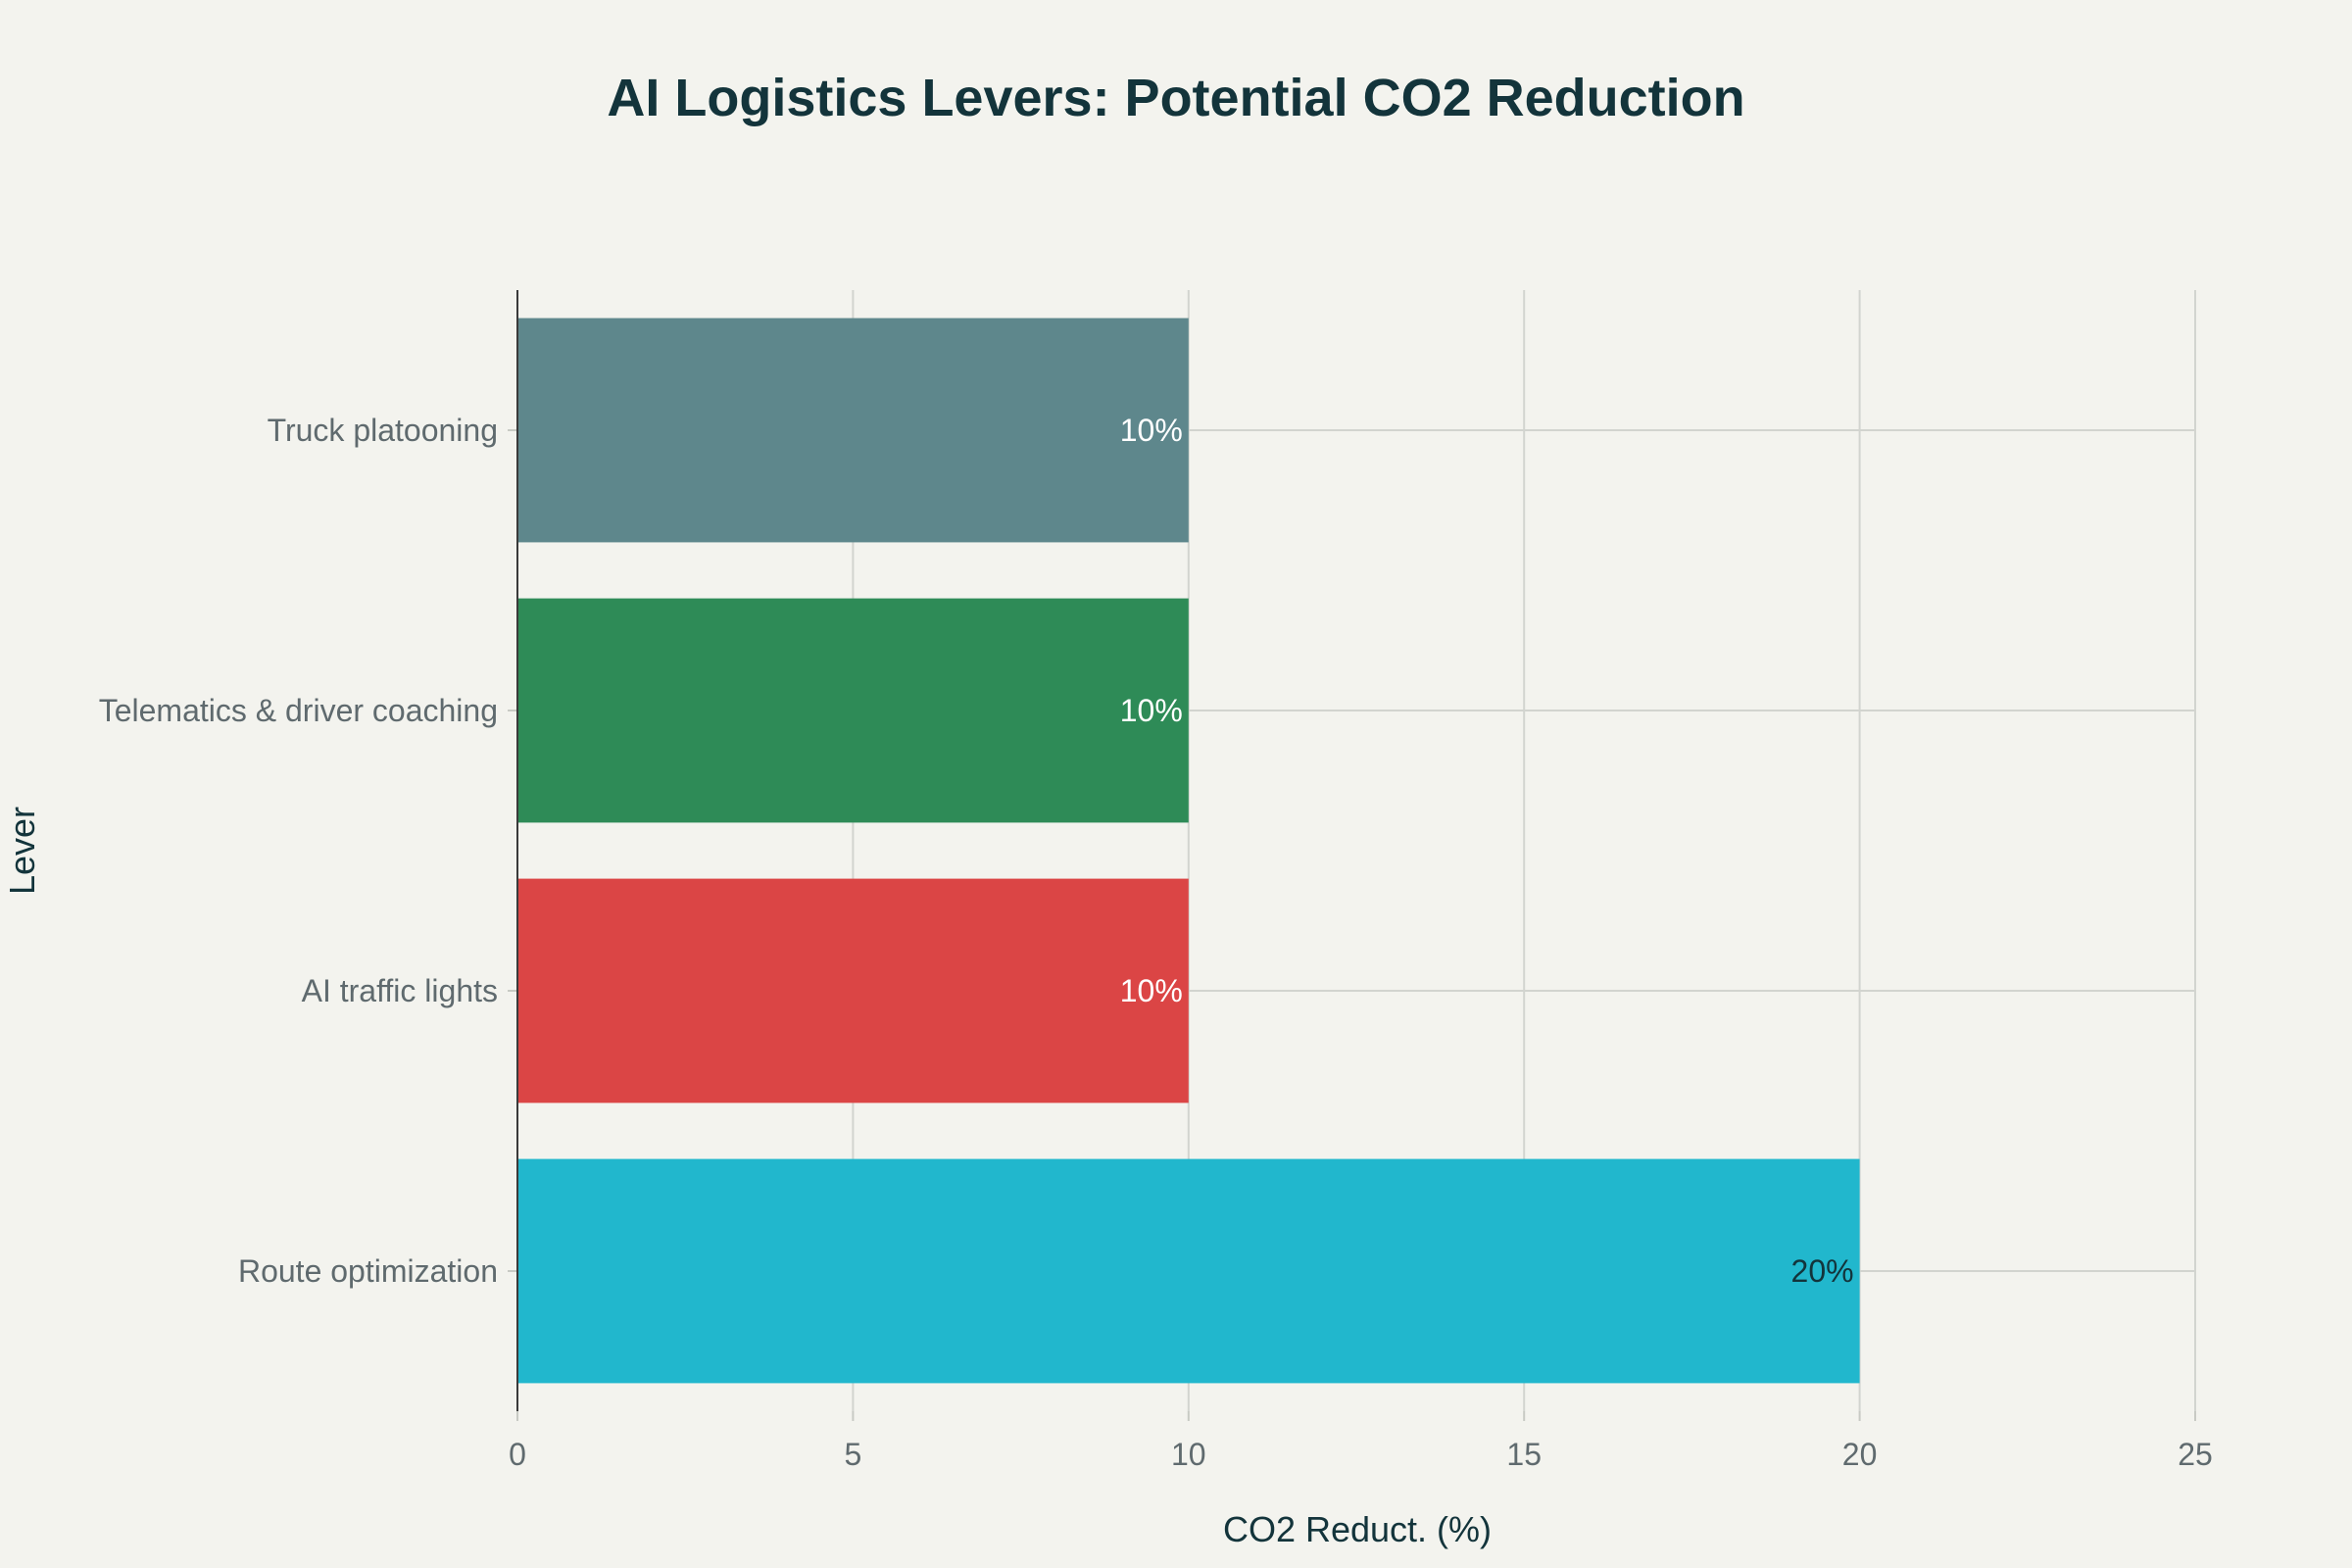 This screenshot has width=2352, height=1568. What do you see at coordinates (517, 1454) in the screenshot?
I see `x-tick-label: 0` at bounding box center [517, 1454].